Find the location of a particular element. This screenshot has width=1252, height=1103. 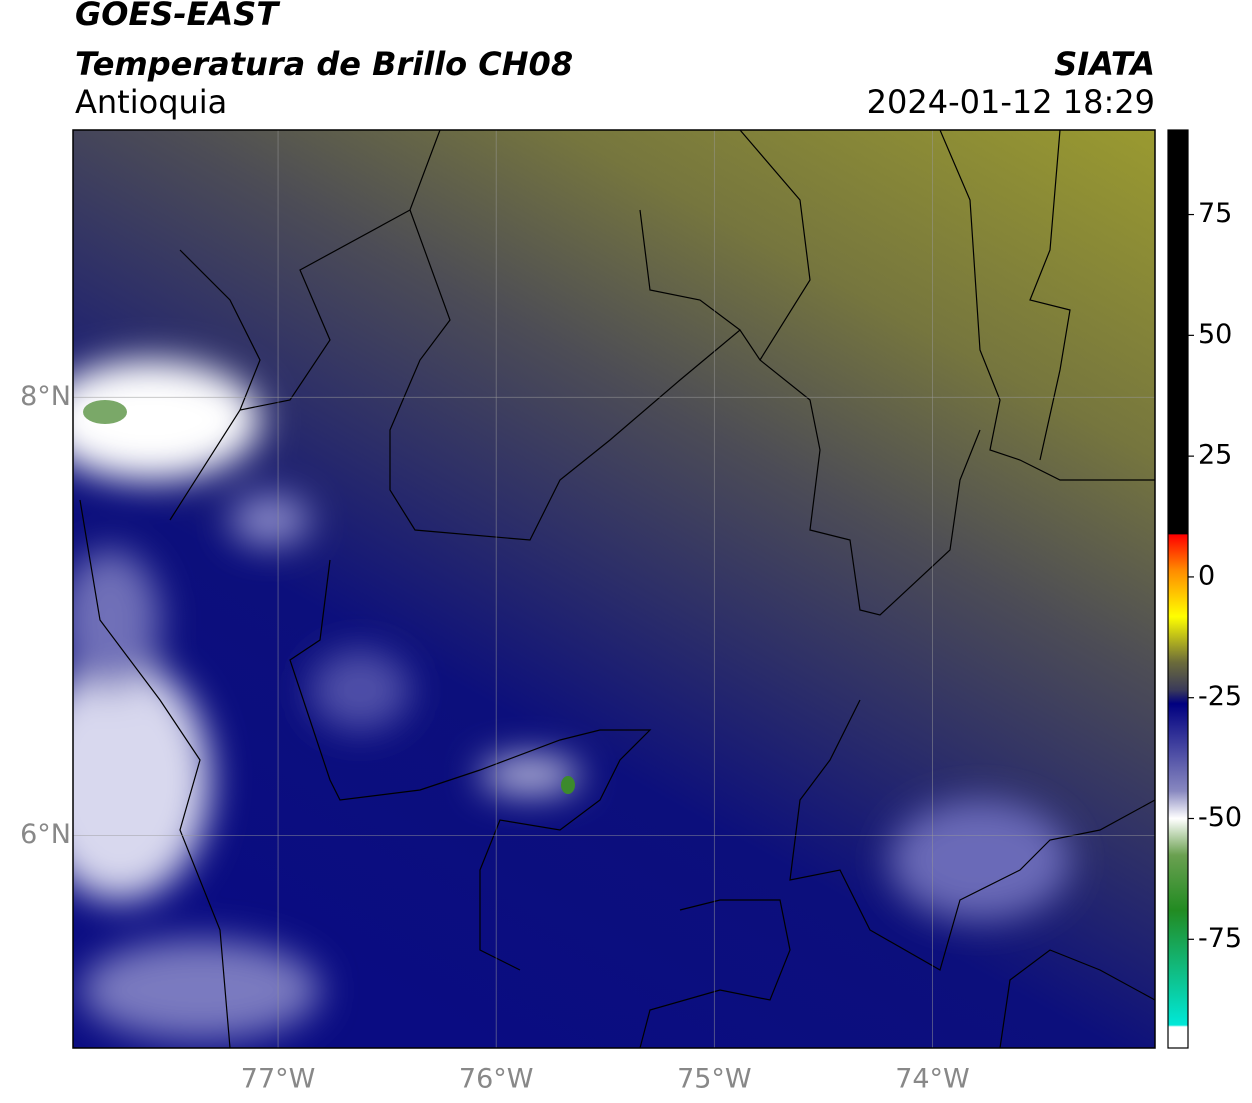

satellite-title: GOES-EAST is located at coordinates (177, 16).